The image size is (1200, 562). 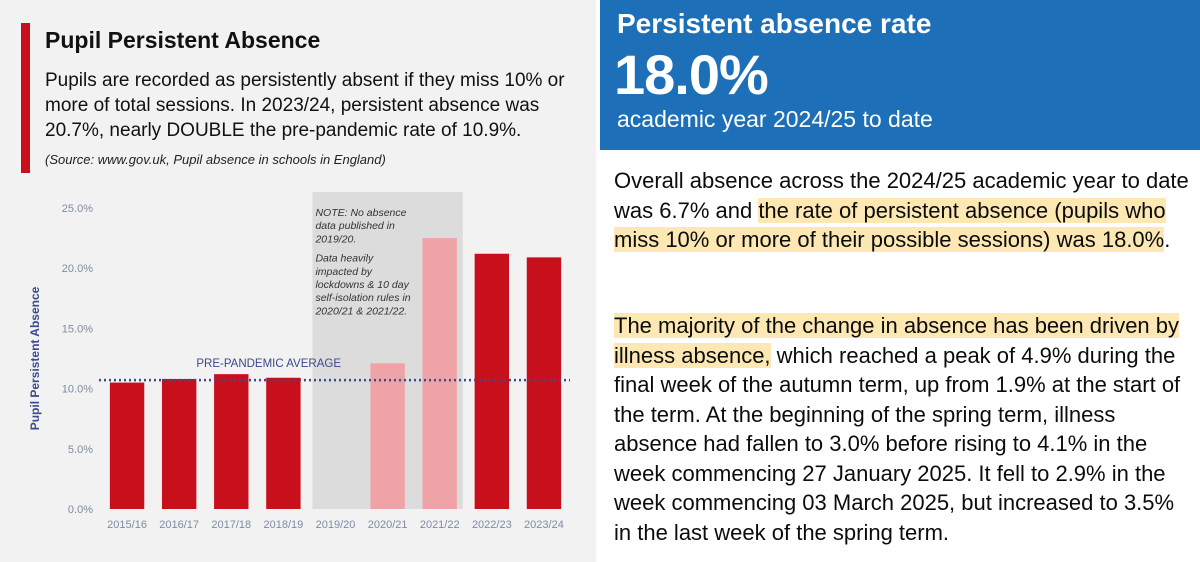 What do you see at coordinates (492, 525) in the screenshot?
I see `x-tick-label: 2022/23` at bounding box center [492, 525].